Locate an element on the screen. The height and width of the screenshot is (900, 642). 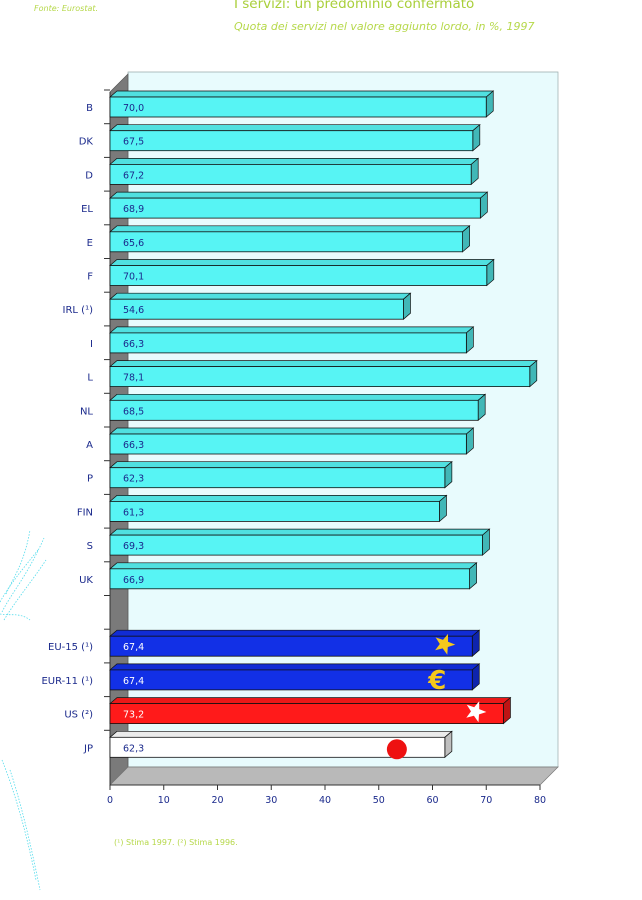
category-label: D is located at coordinates (89, 175).